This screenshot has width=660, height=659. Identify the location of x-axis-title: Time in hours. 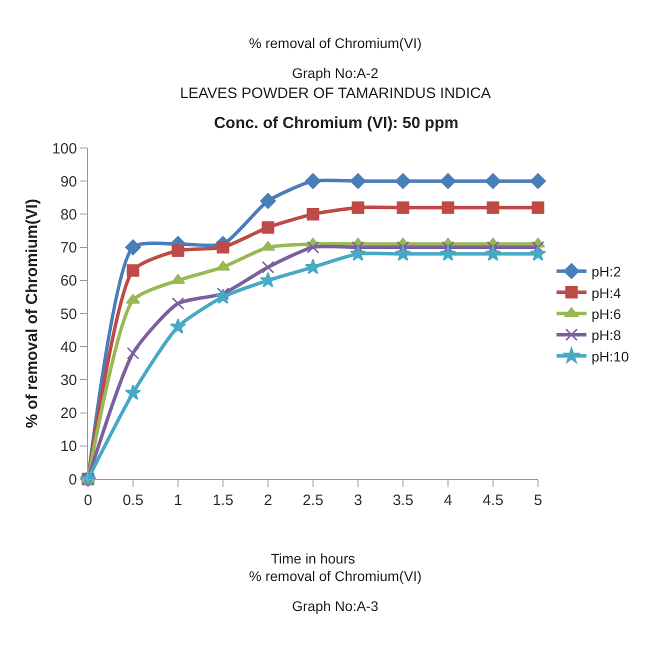
(313, 558).